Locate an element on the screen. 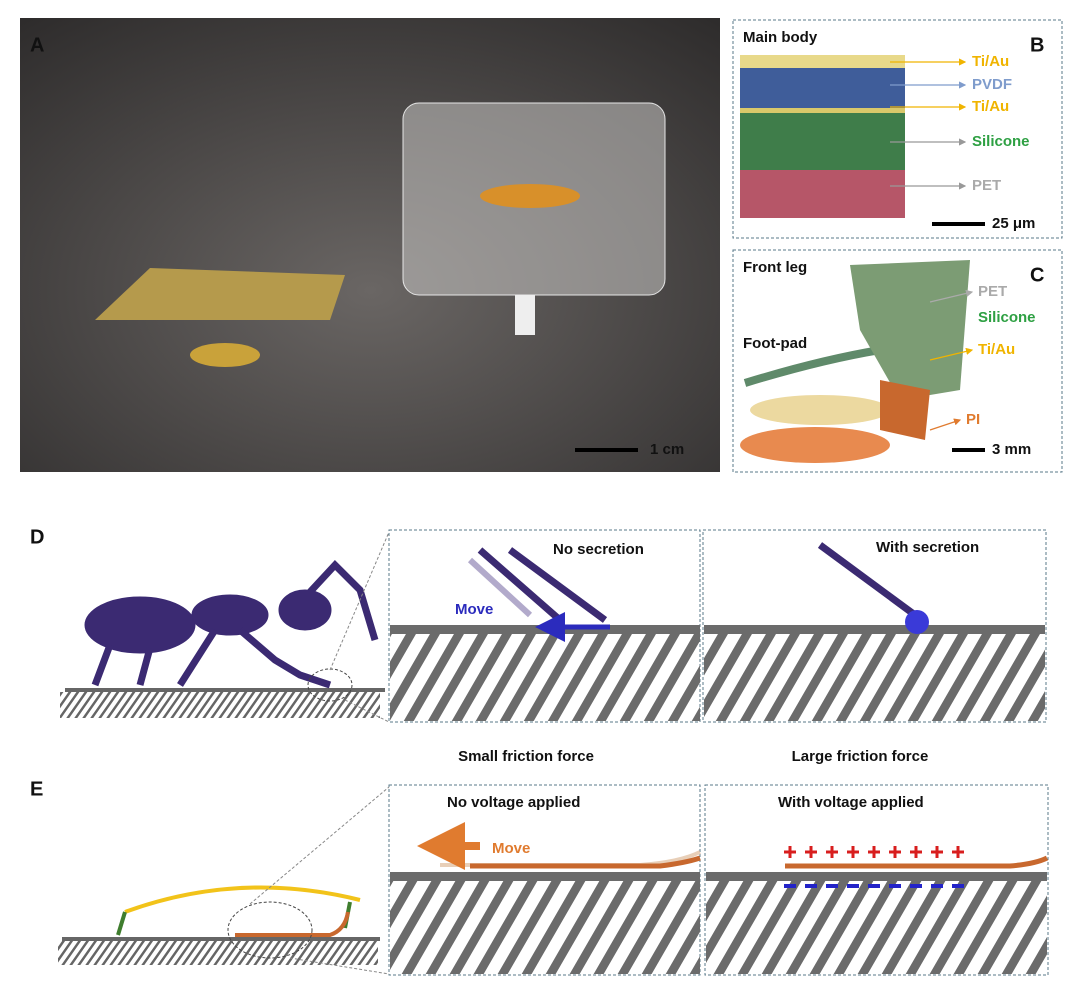 This screenshot has width=1080, height=998. stand is located at coordinates (525, 315).